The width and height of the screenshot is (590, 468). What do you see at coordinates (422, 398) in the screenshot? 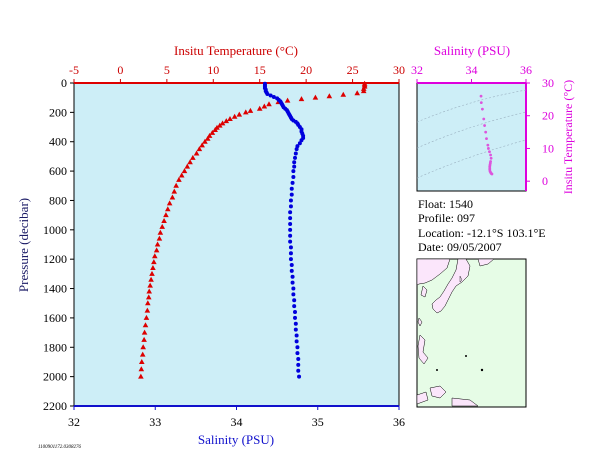
I see `map-land-island` at bounding box center [422, 398].